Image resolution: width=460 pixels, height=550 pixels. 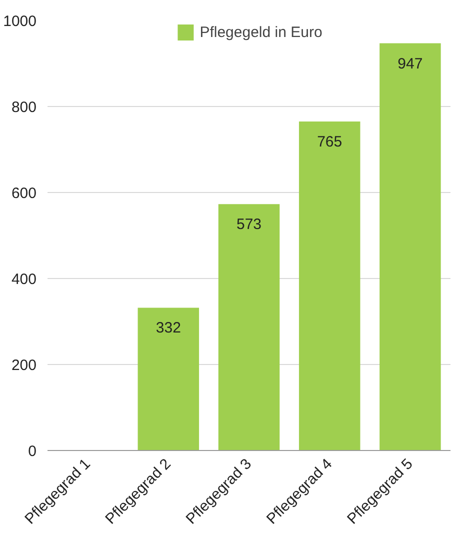 What do you see at coordinates (261, 32) in the screenshot?
I see `legend-label: Pflegegeld in Euro` at bounding box center [261, 32].